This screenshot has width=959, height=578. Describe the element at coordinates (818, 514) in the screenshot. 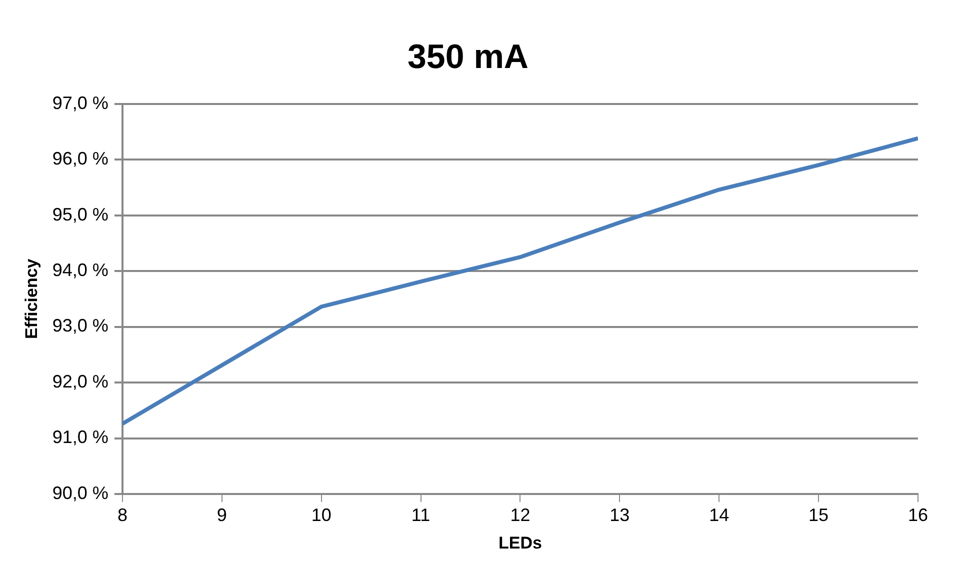

I see `x-tick-label: 15` at that location.